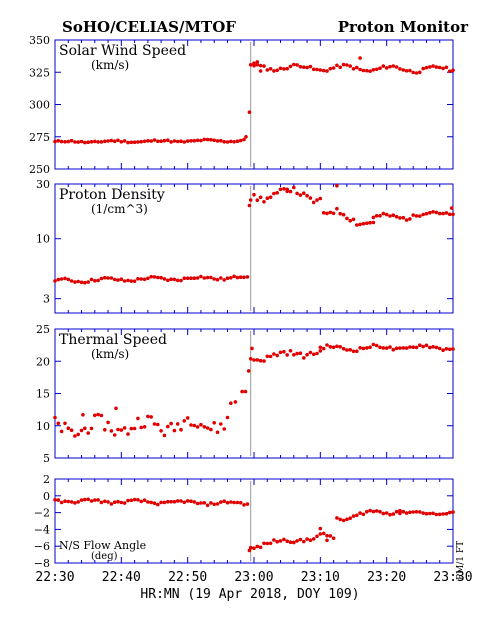  Describe the element at coordinates (42, 513) in the screenshot. I see `y-tick-label: −2` at that location.